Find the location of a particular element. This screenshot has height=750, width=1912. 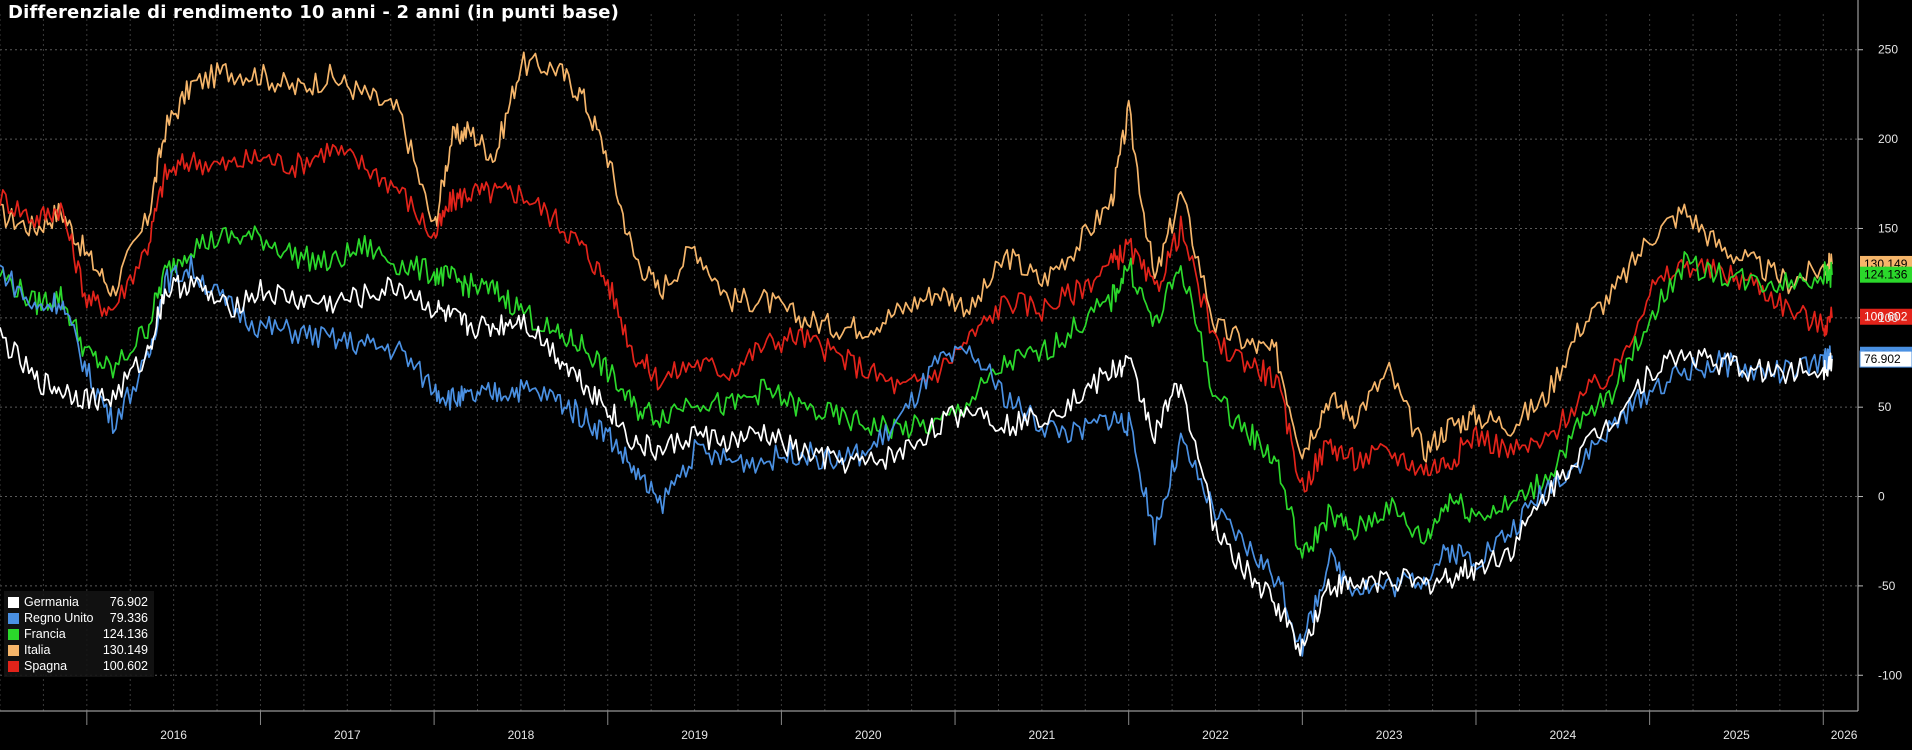

end-label-text: 100.602 is located at coordinates (1886, 317).